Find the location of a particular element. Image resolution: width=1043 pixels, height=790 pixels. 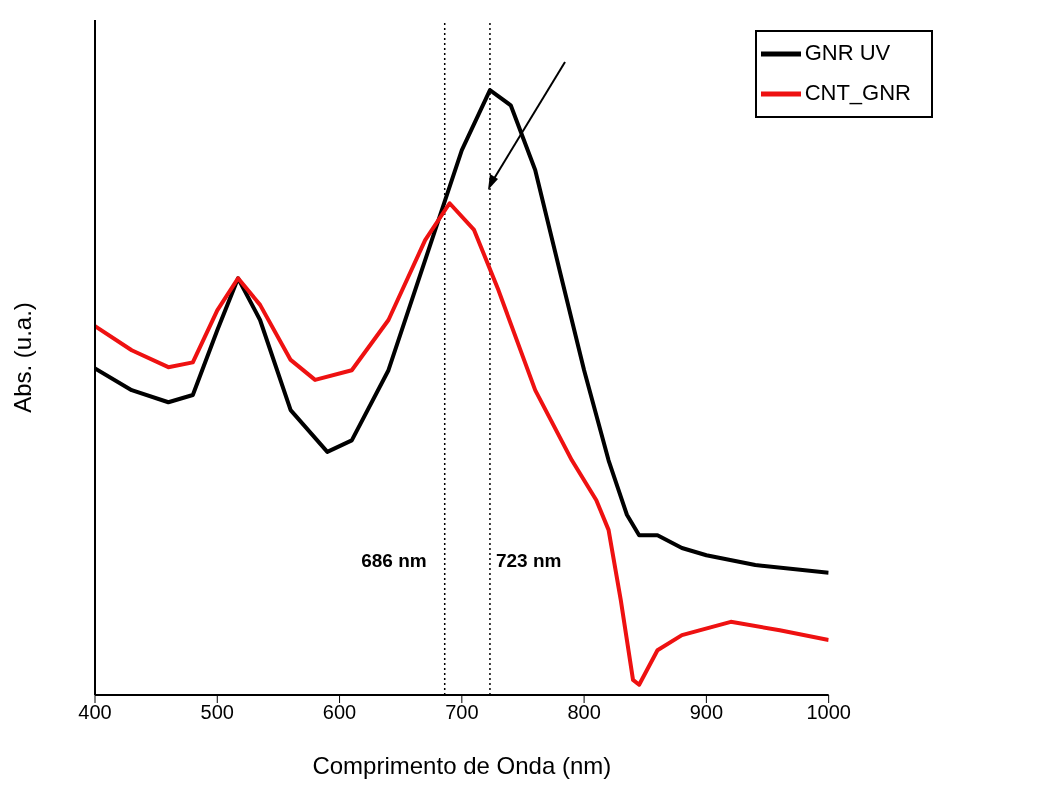

ref-line-label: 686 nm is located at coordinates (394, 560).